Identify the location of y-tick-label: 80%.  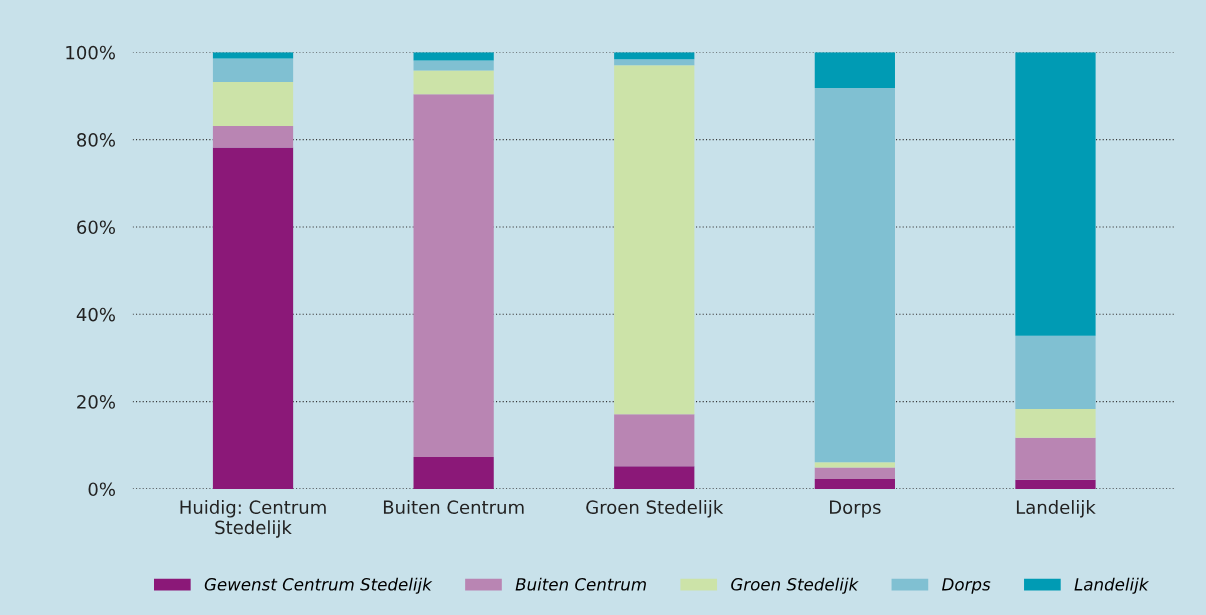
(96, 140).